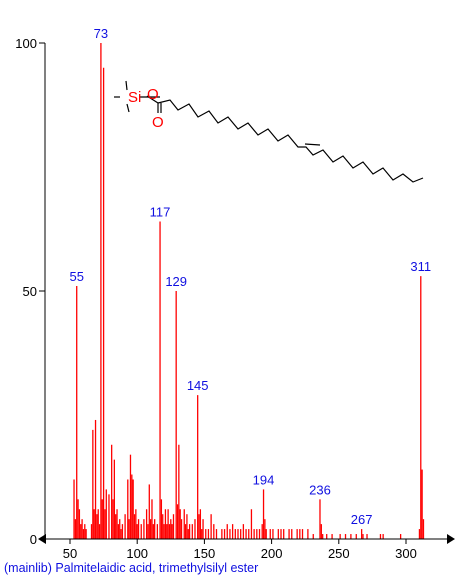  Describe the element at coordinates (134, 97) in the screenshot. I see `atom-si: Si` at that location.